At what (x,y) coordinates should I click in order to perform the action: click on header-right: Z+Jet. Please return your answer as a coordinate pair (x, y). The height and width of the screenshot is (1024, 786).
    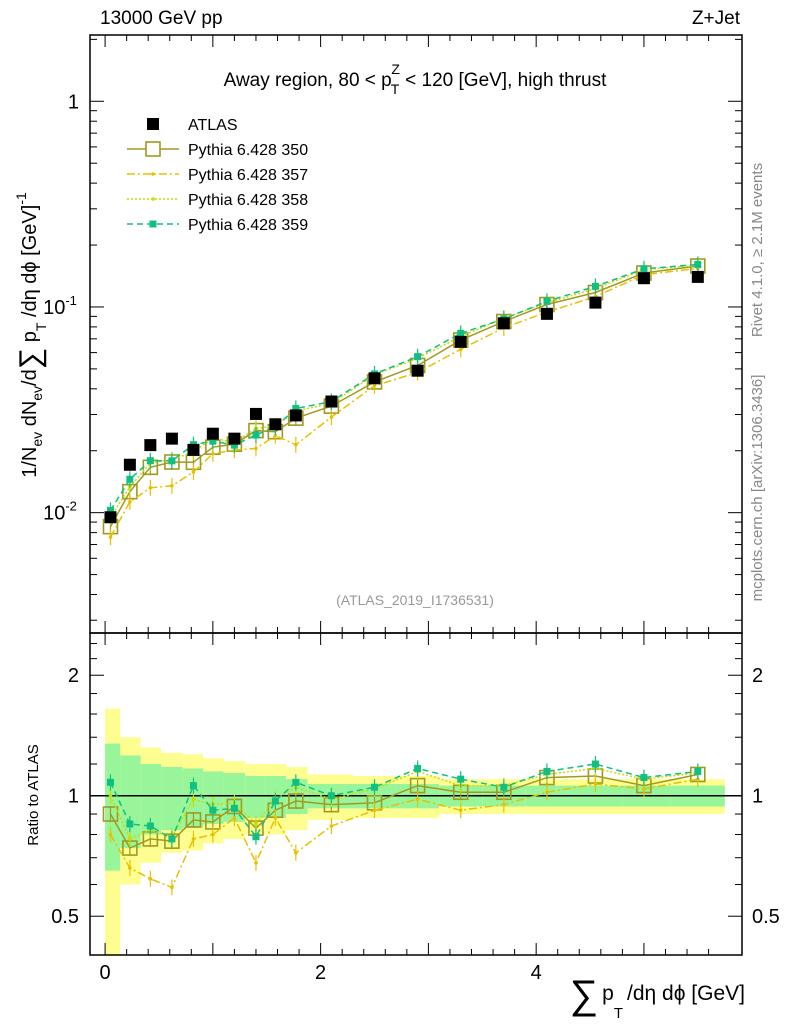
    Looking at the image, I should click on (716, 18).